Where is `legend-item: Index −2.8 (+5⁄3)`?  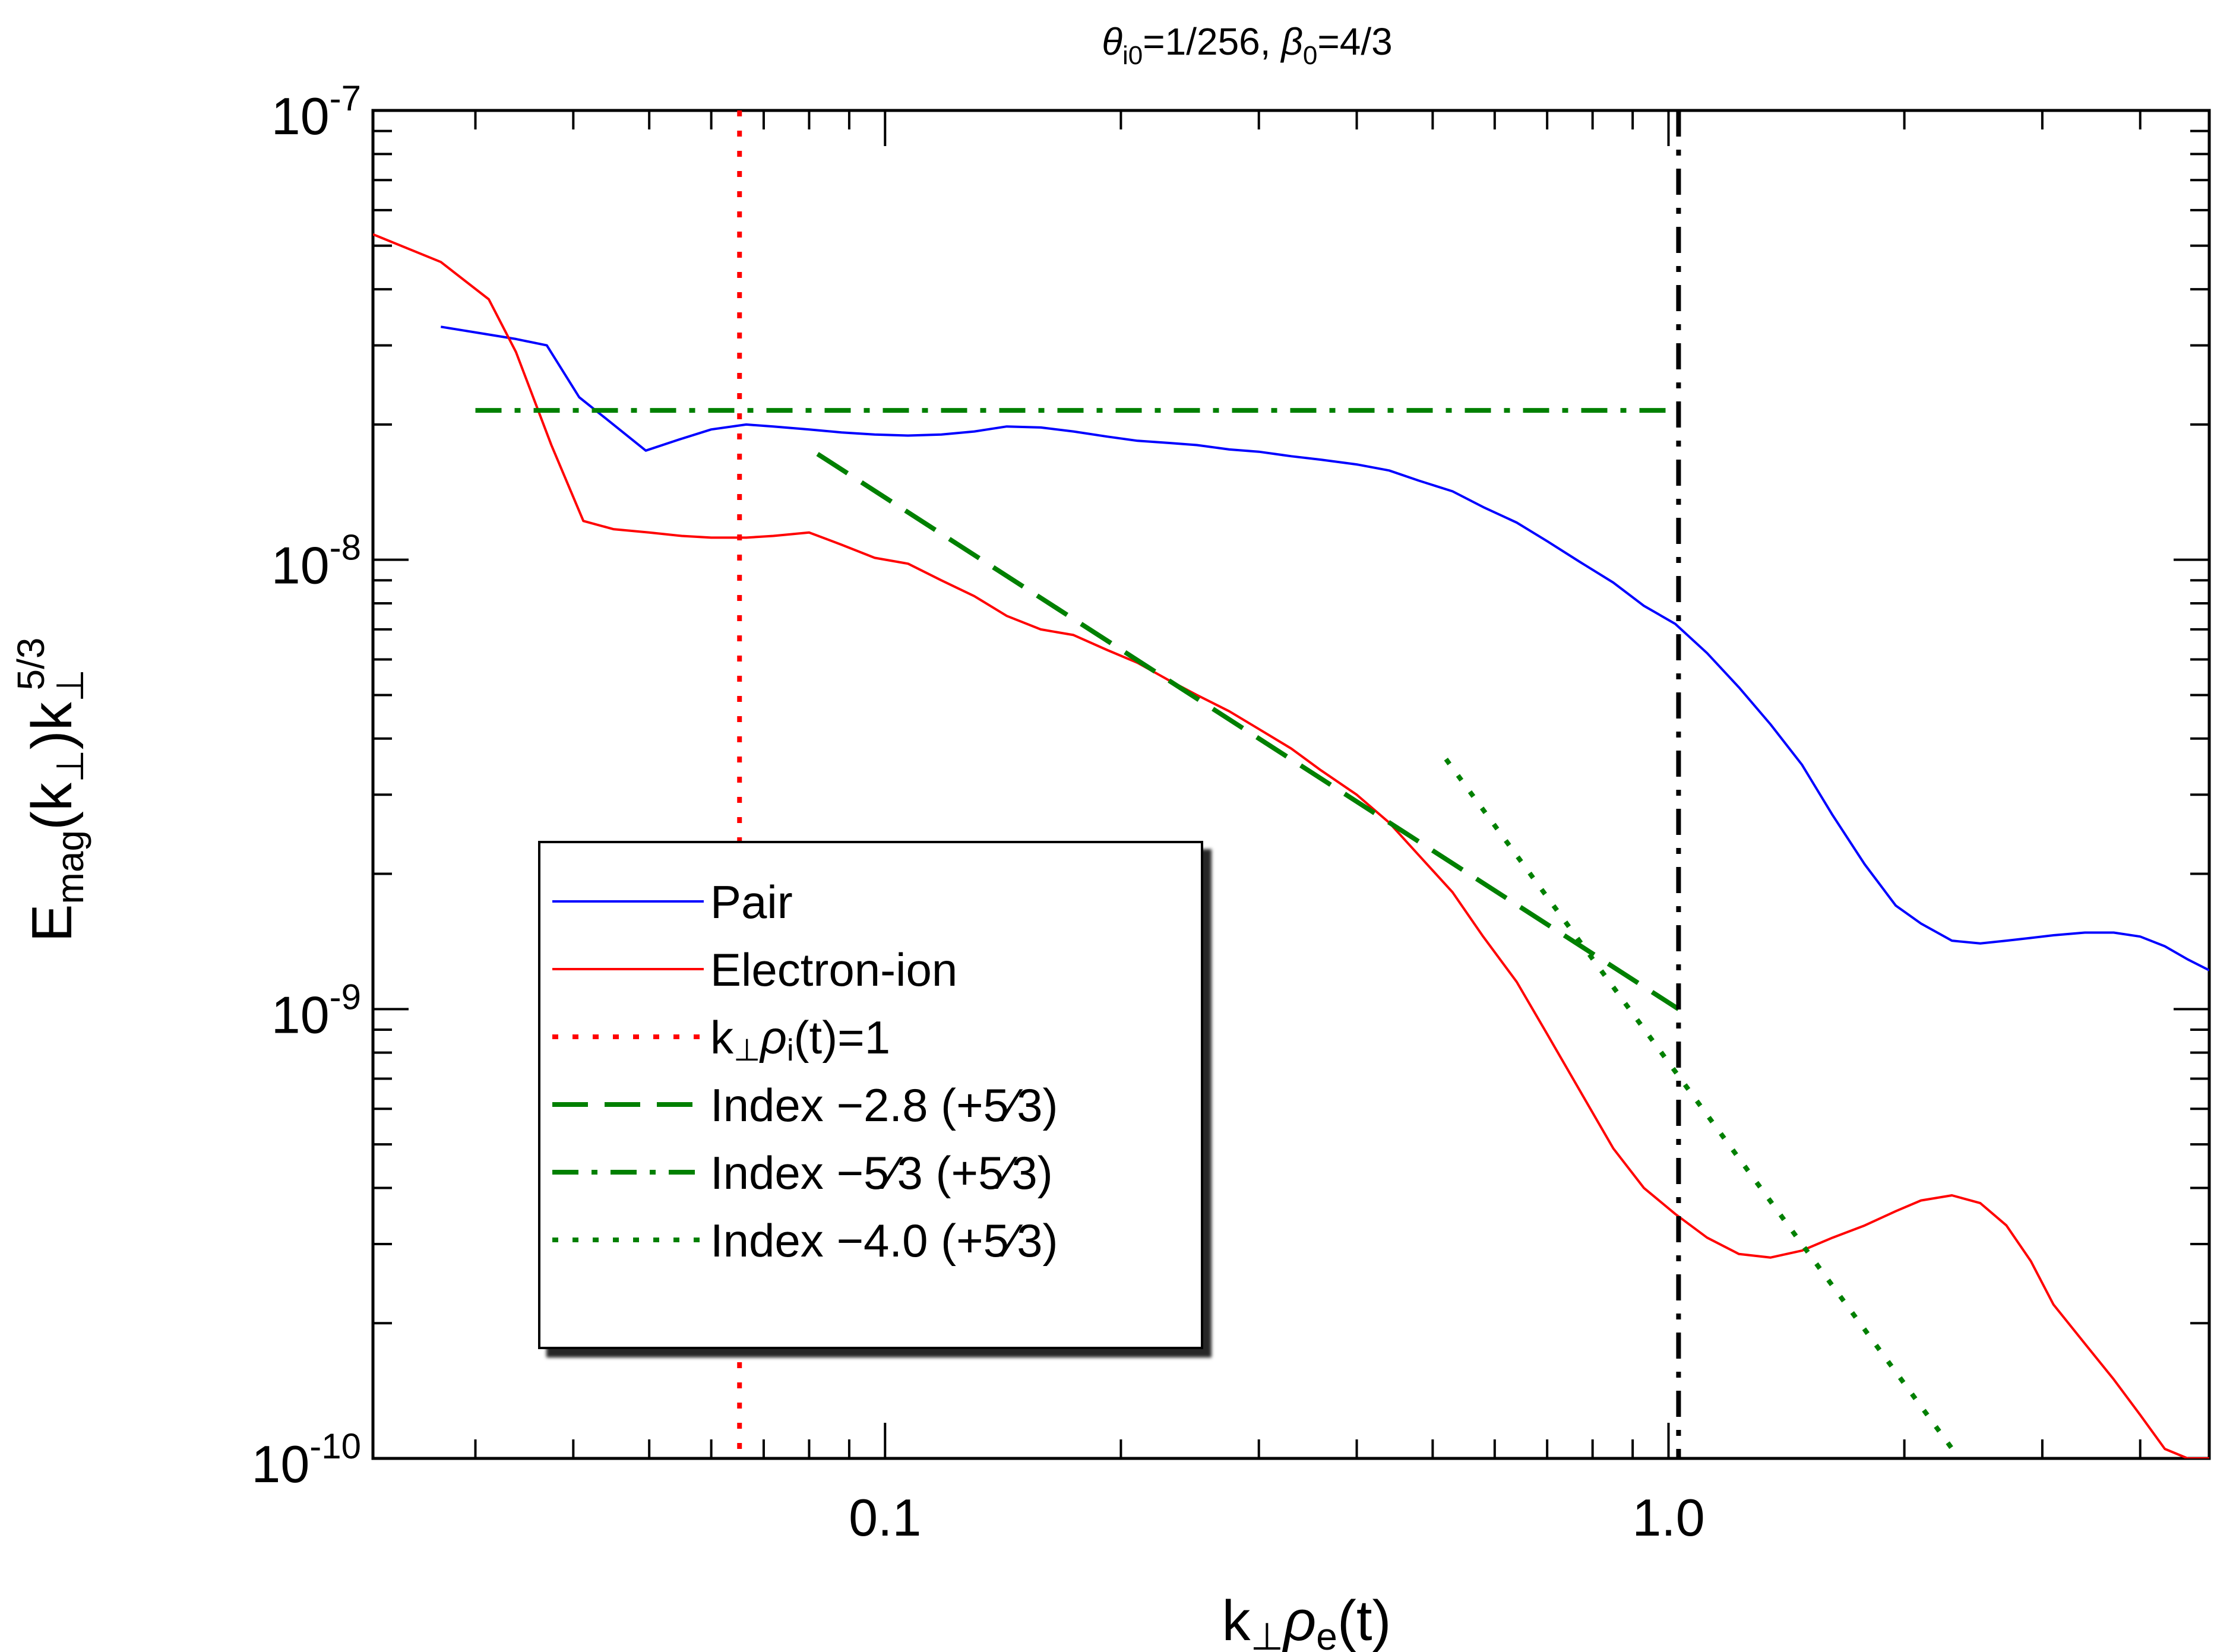 legend-item: Index −2.8 (+5⁄3) is located at coordinates (805, 1105).